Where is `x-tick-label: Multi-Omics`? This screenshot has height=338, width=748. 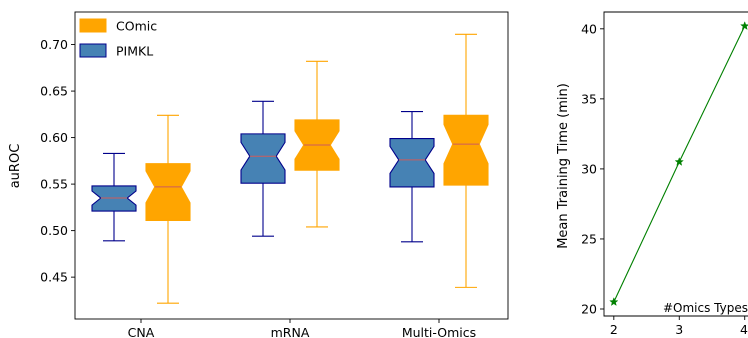
x-tick-label: Multi-Omics is located at coordinates (439, 331).